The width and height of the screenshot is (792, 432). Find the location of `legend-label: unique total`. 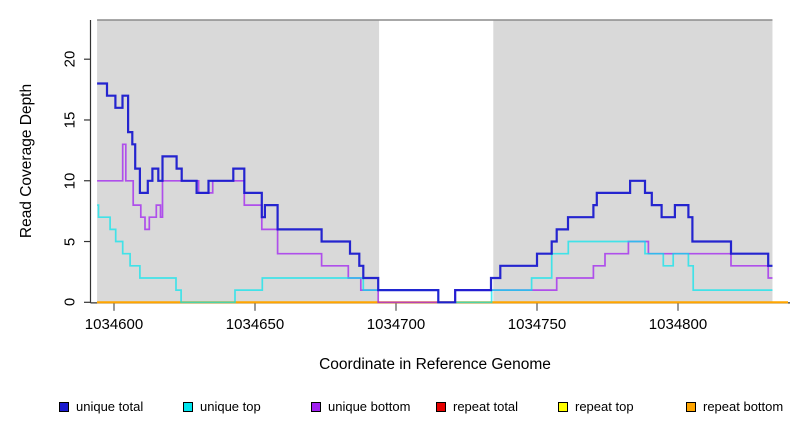

legend-label: unique total is located at coordinates (110, 406).